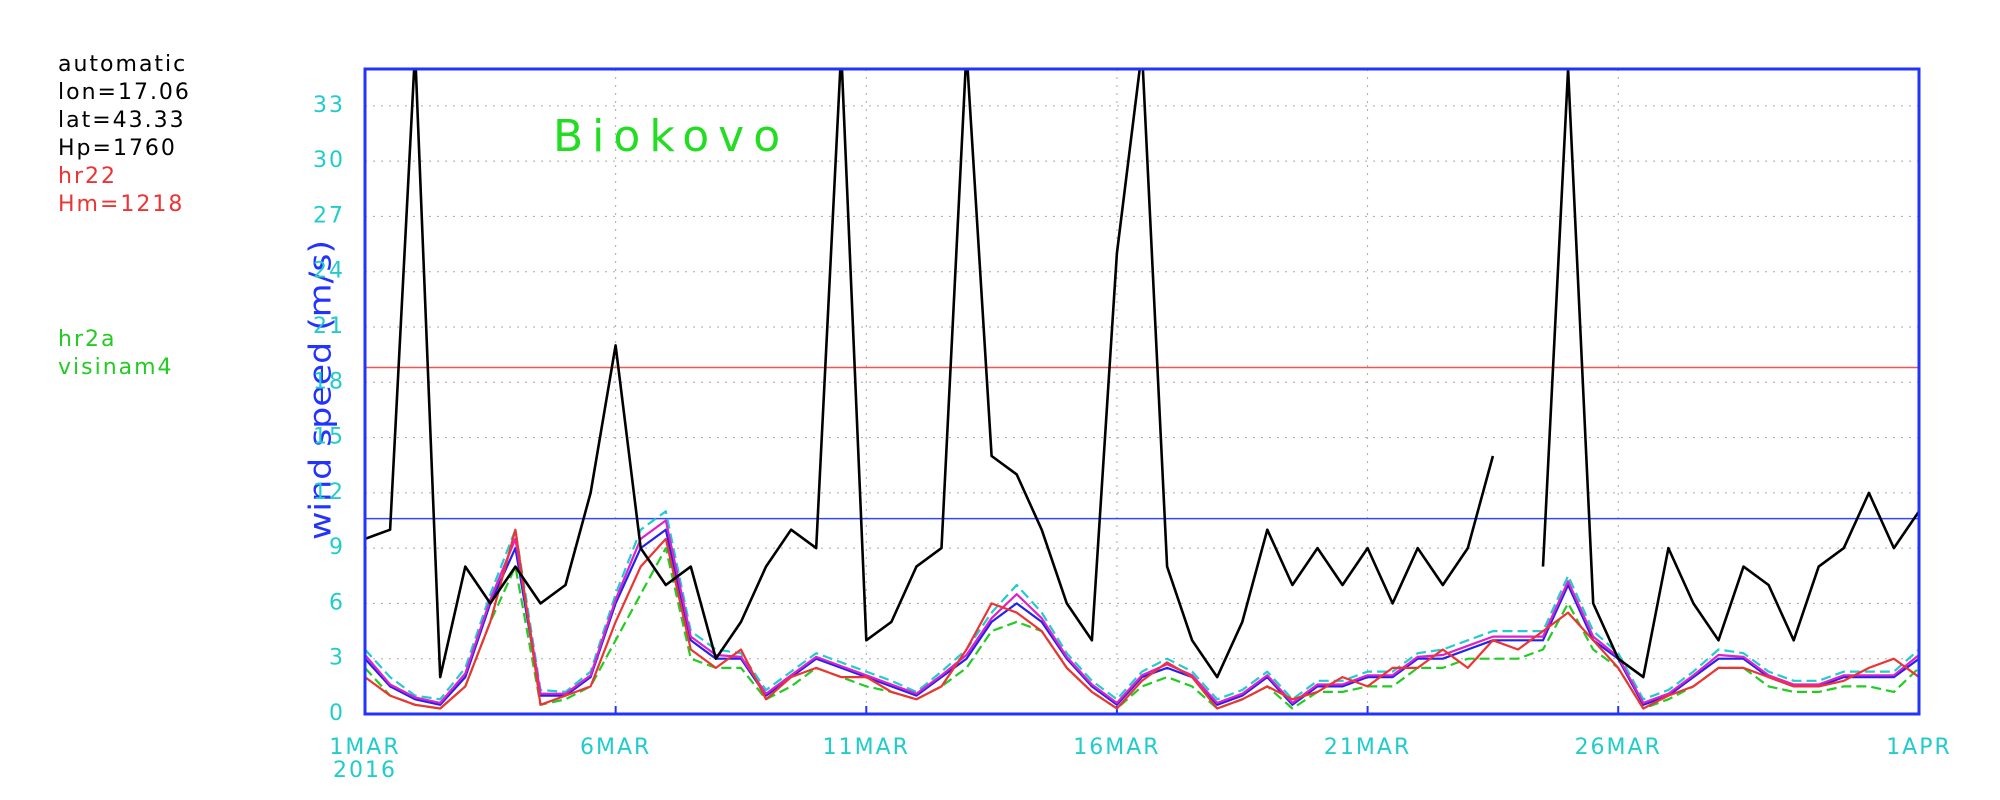 The image size is (2000, 800). What do you see at coordinates (121, 204) in the screenshot?
I see `side-label: Hm=1218` at bounding box center [121, 204].